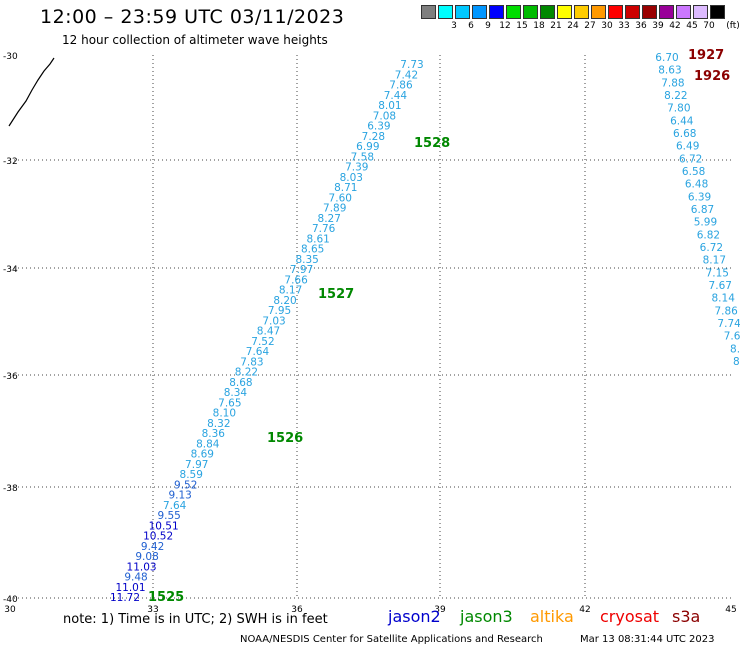 The width and height of the screenshot is (740, 650). I want to click on wave-height-value: 7.97, so click(196, 465).